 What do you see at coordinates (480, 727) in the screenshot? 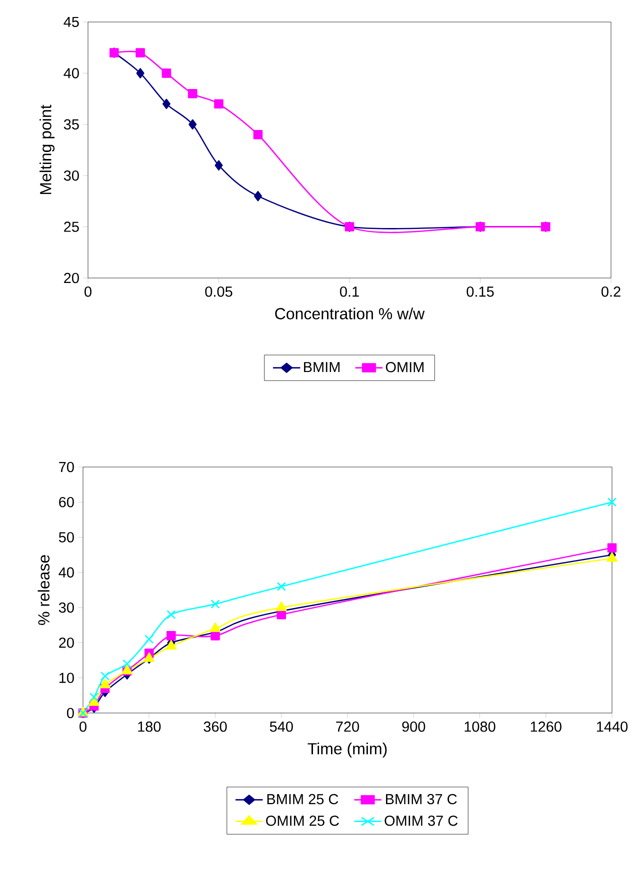
I see `x-tick-label: 1080` at bounding box center [480, 727].